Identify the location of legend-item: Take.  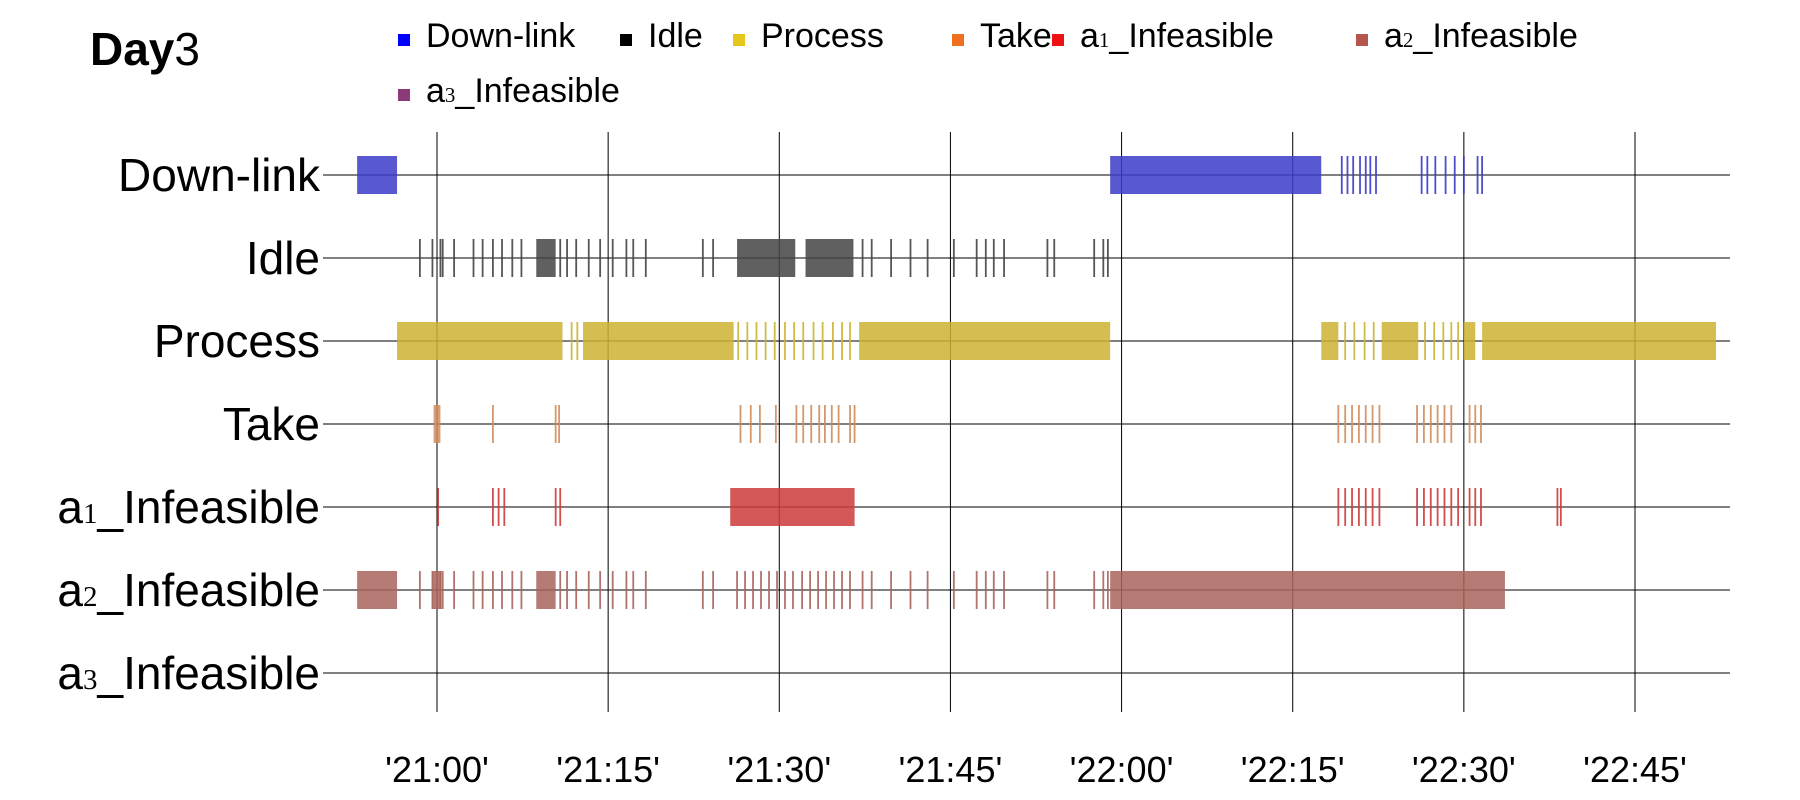
(1002, 36).